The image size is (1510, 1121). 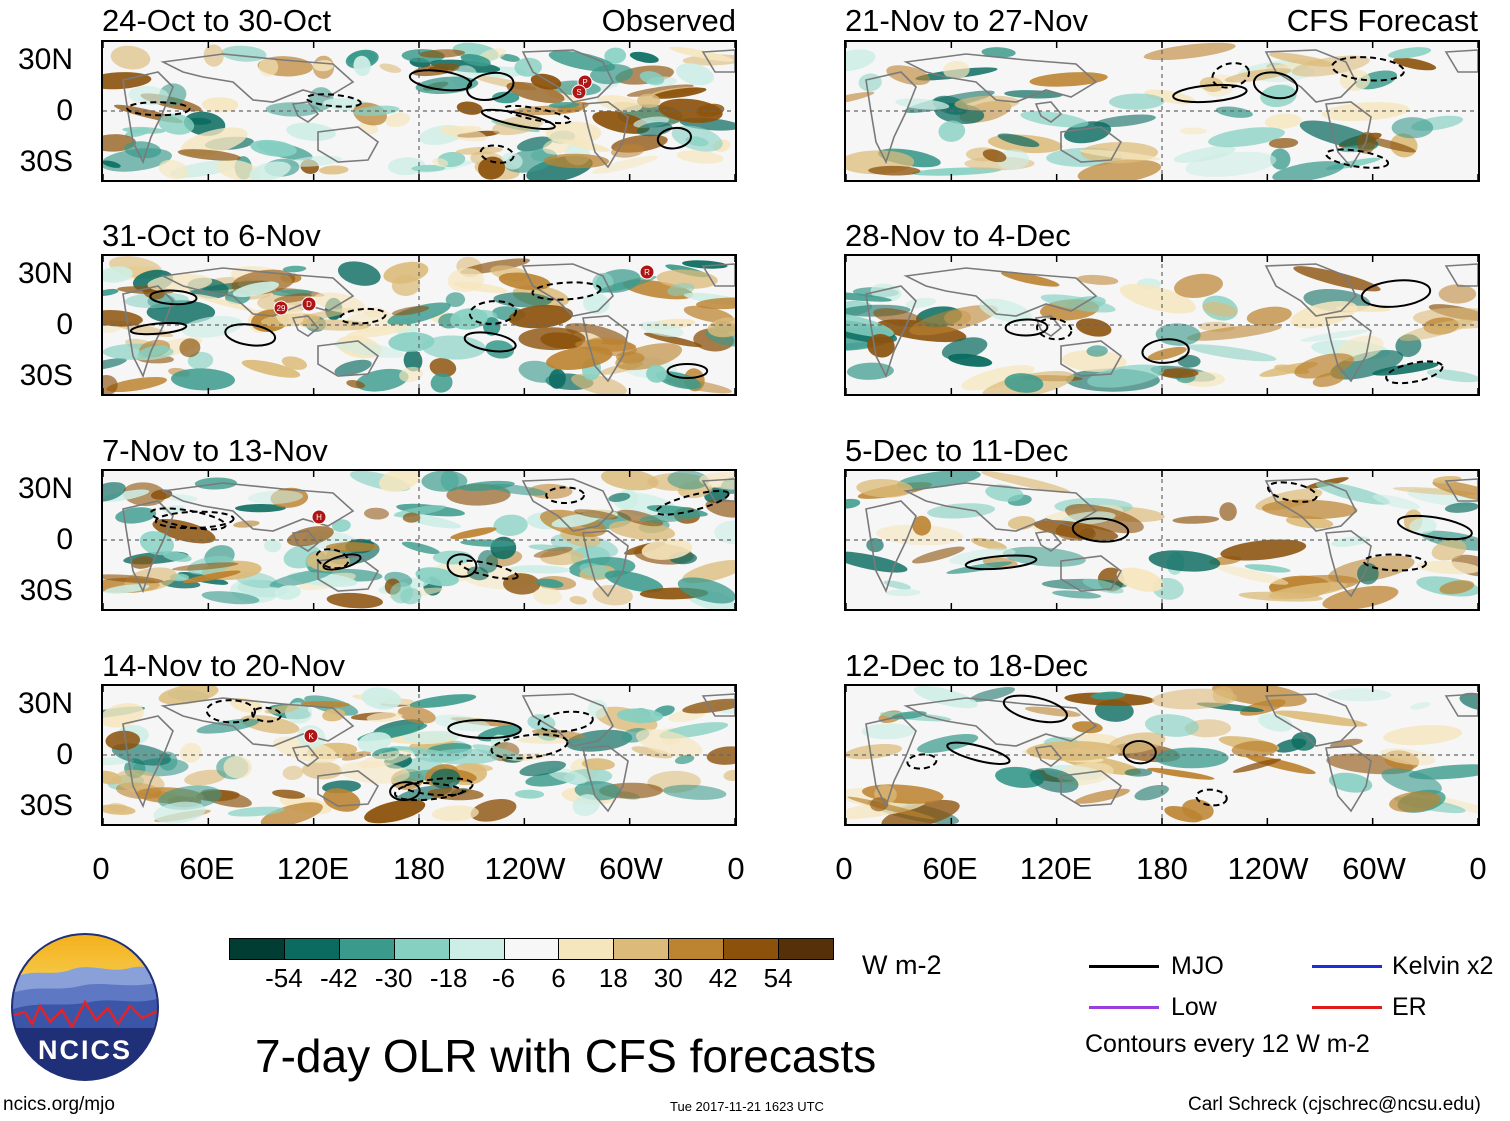 What do you see at coordinates (1162, 755) in the screenshot?
I see `olr-field` at bounding box center [1162, 755].